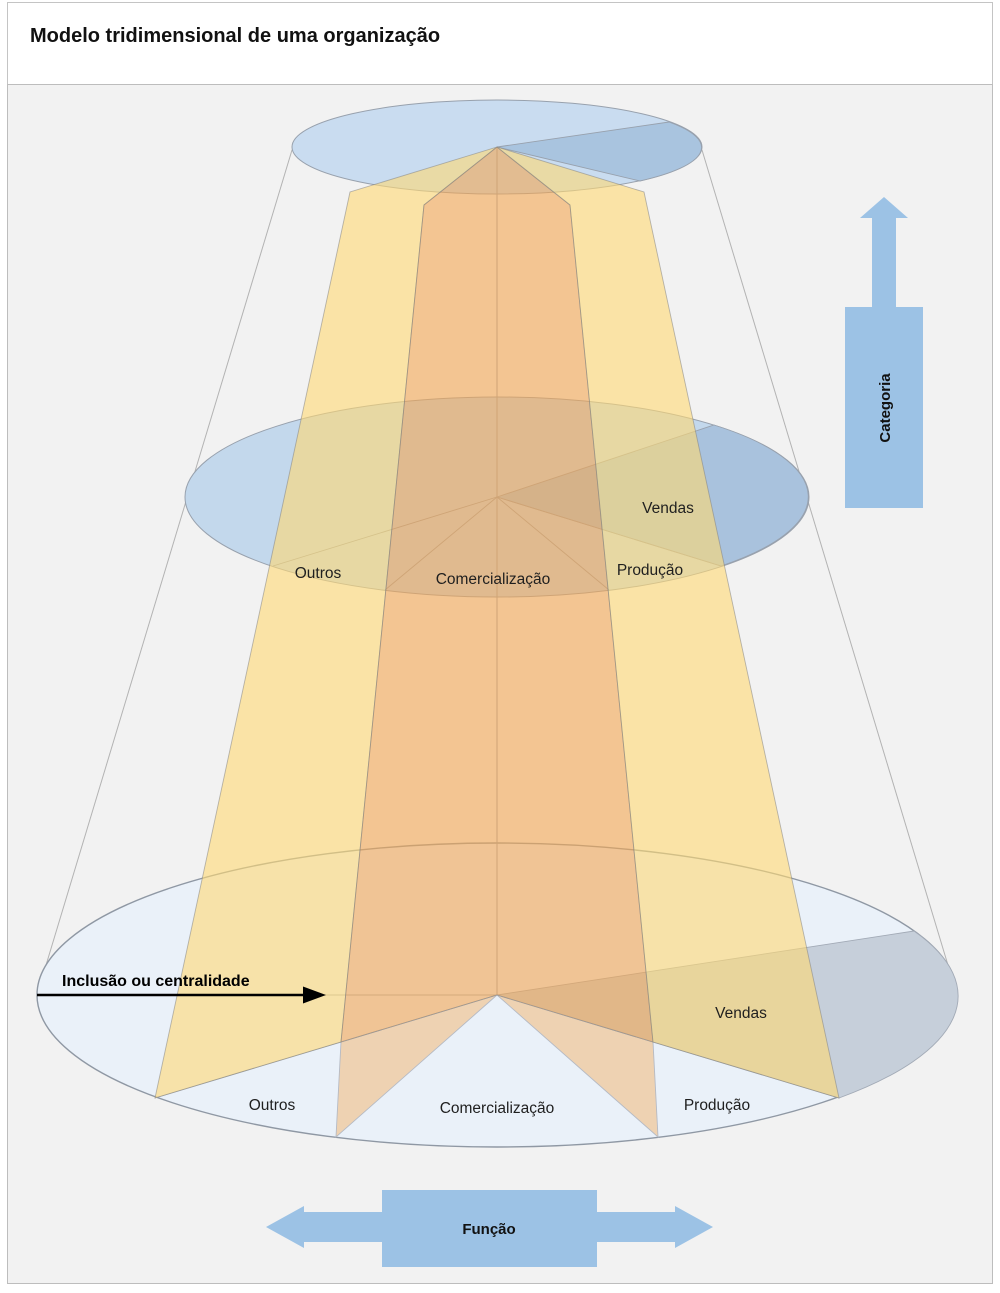 Image resolution: width=1000 pixels, height=1293 pixels. I want to click on bottom-label-vendas: Vendas, so click(741, 1013).